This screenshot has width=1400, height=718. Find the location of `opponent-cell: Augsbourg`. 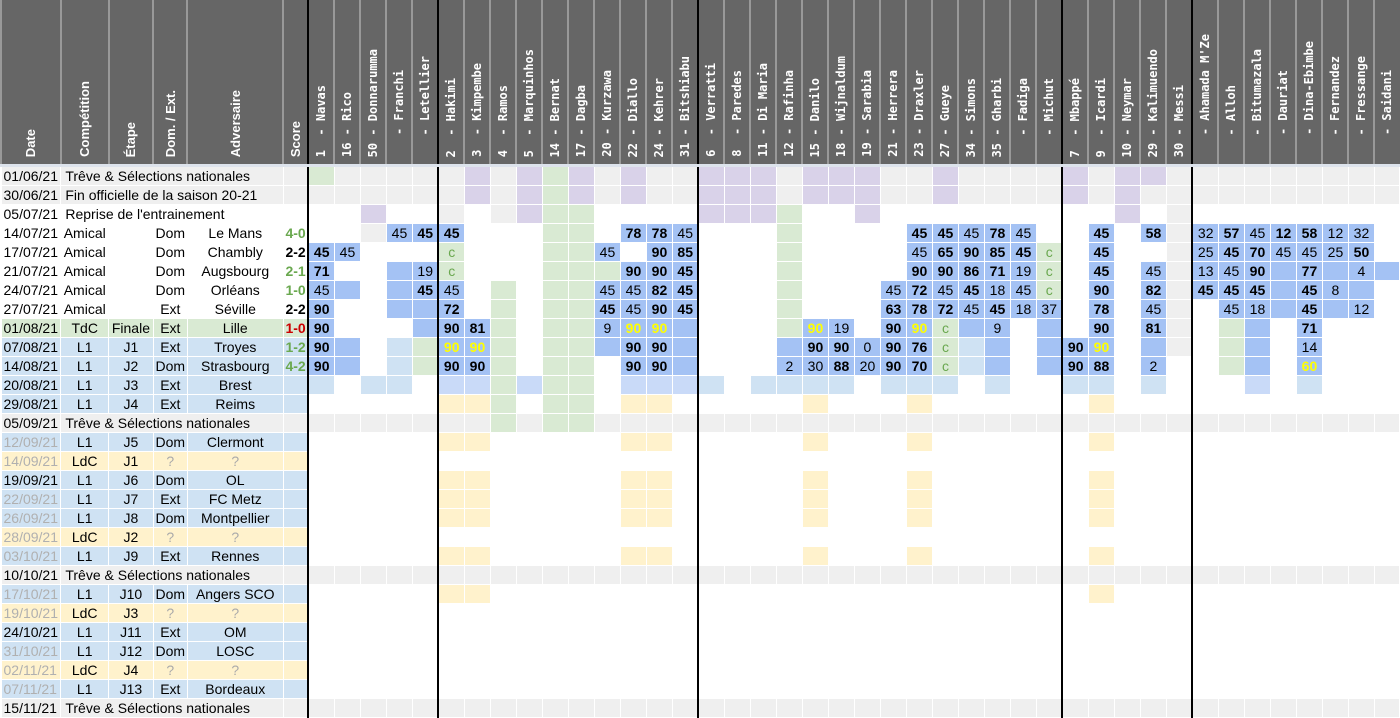

opponent-cell: Augsbourg is located at coordinates (235, 271).